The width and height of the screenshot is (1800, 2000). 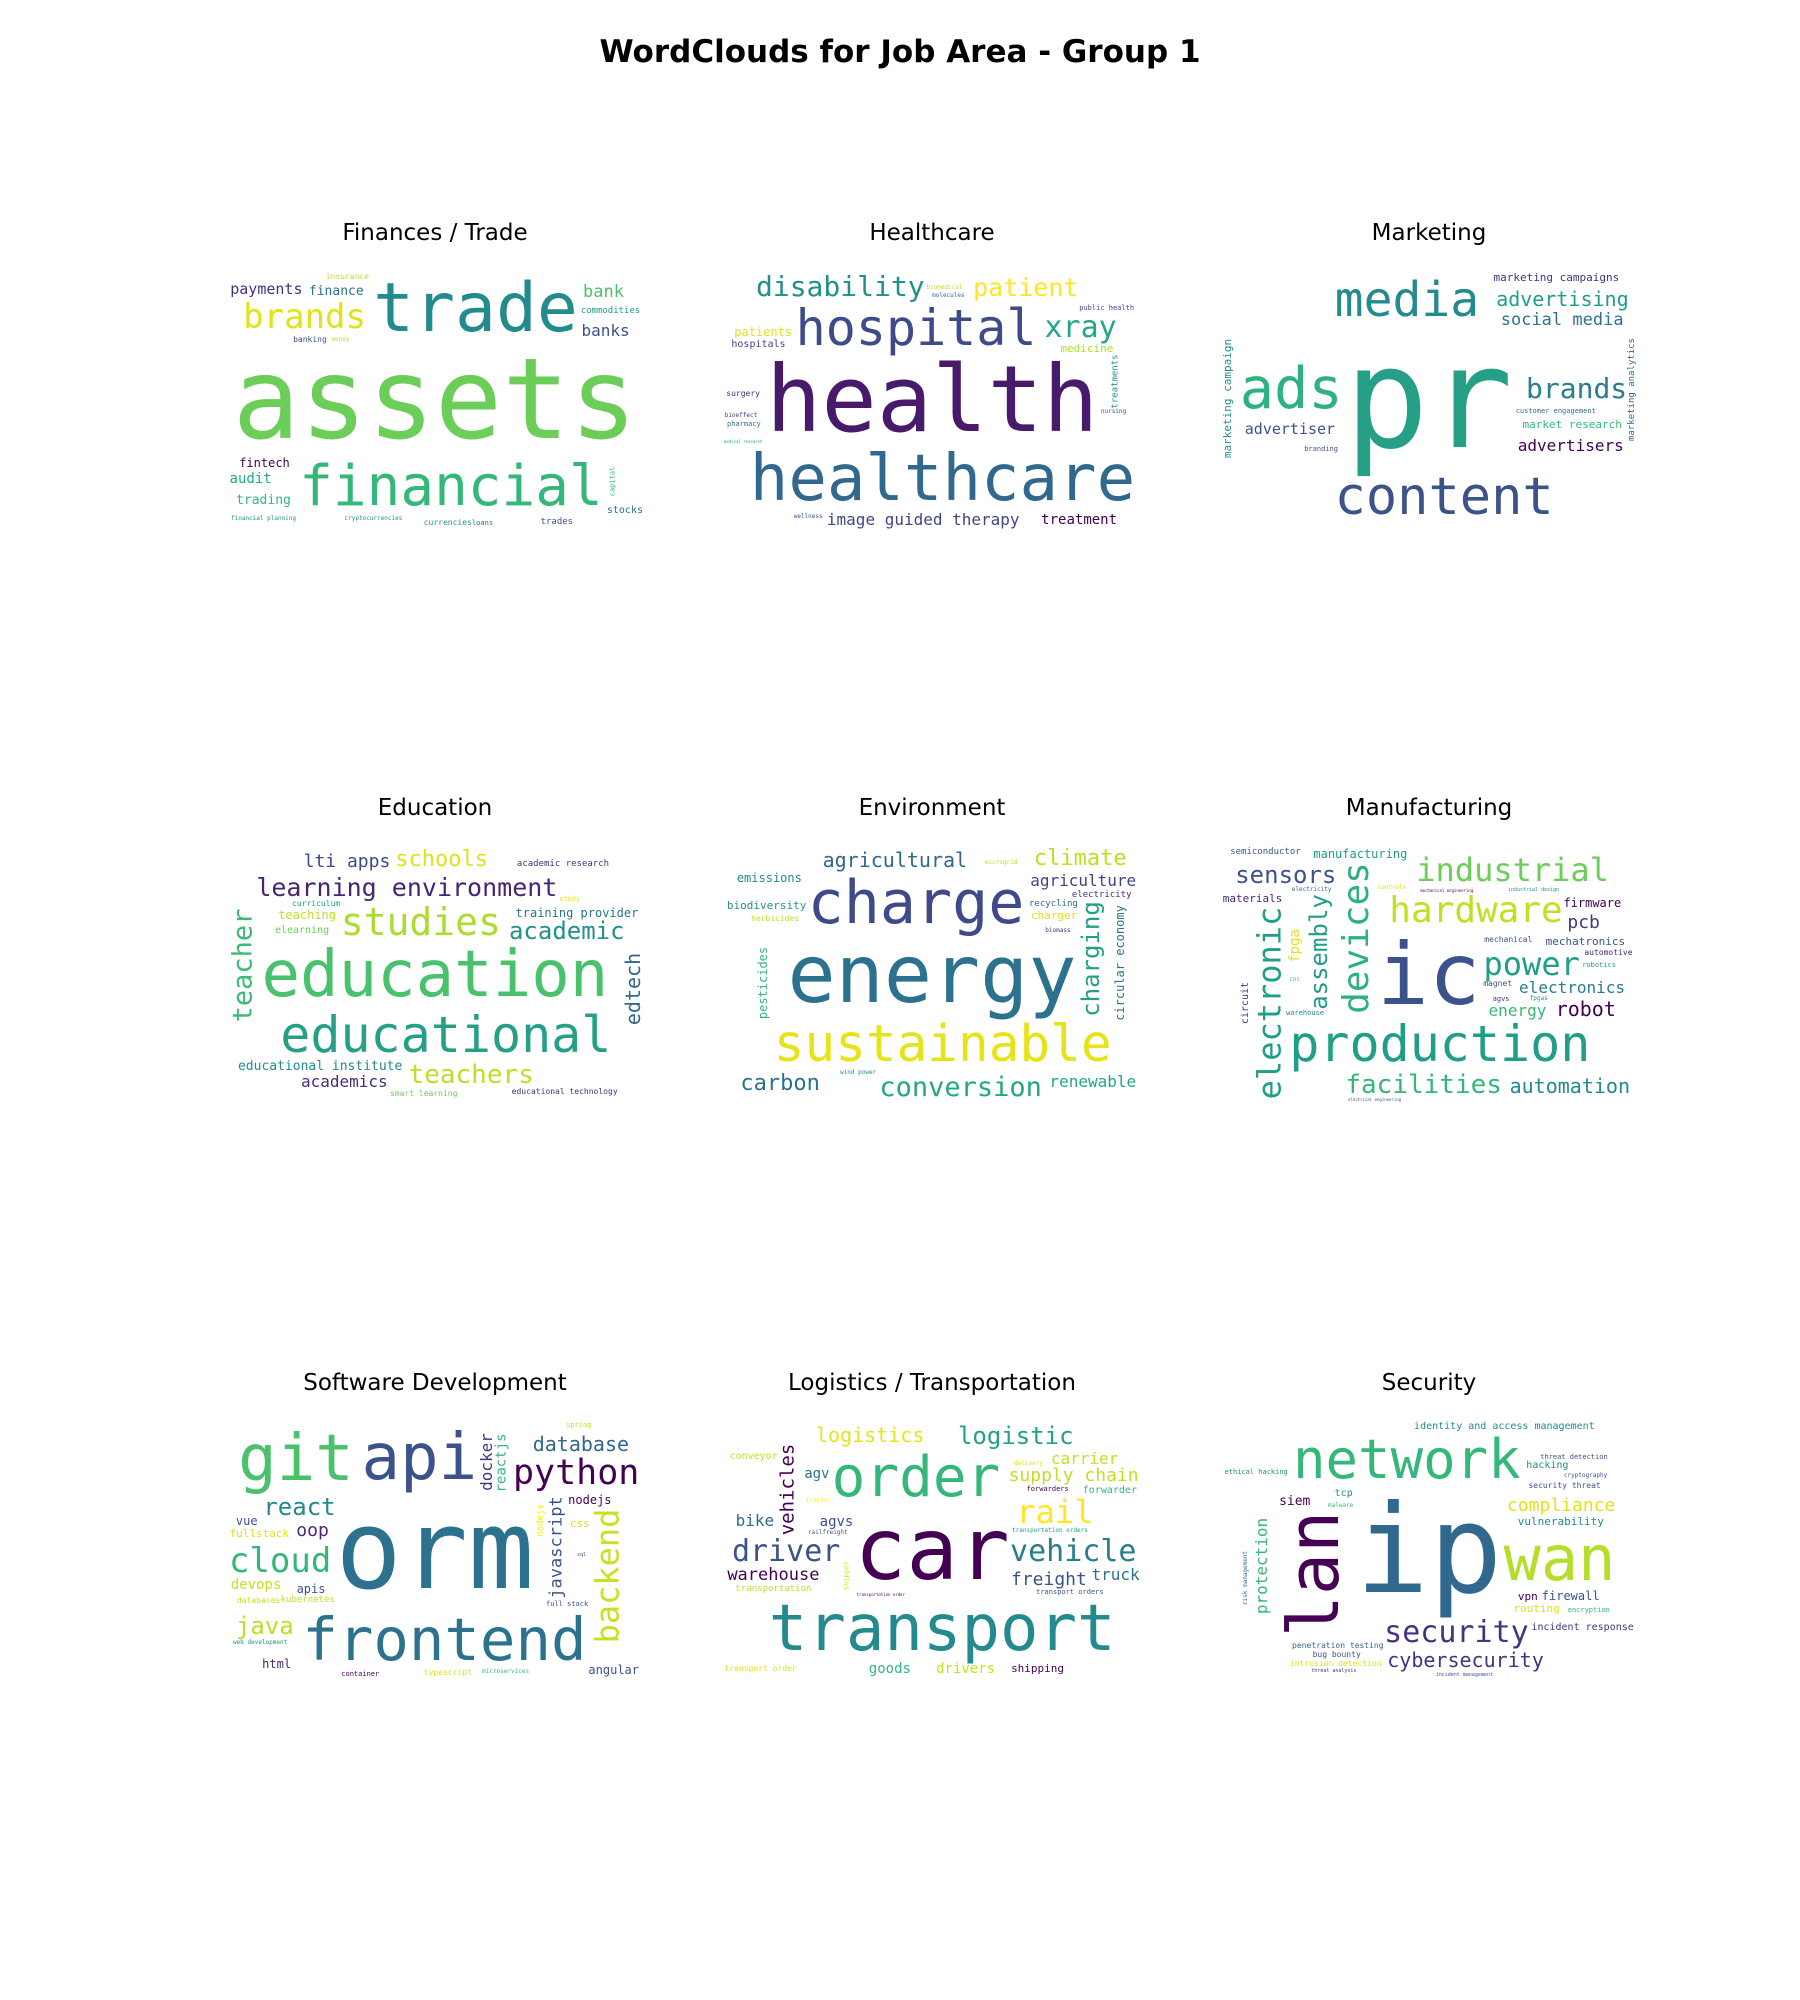 What do you see at coordinates (1269, 1003) in the screenshot?
I see `wordcloud-word: electronic` at bounding box center [1269, 1003].